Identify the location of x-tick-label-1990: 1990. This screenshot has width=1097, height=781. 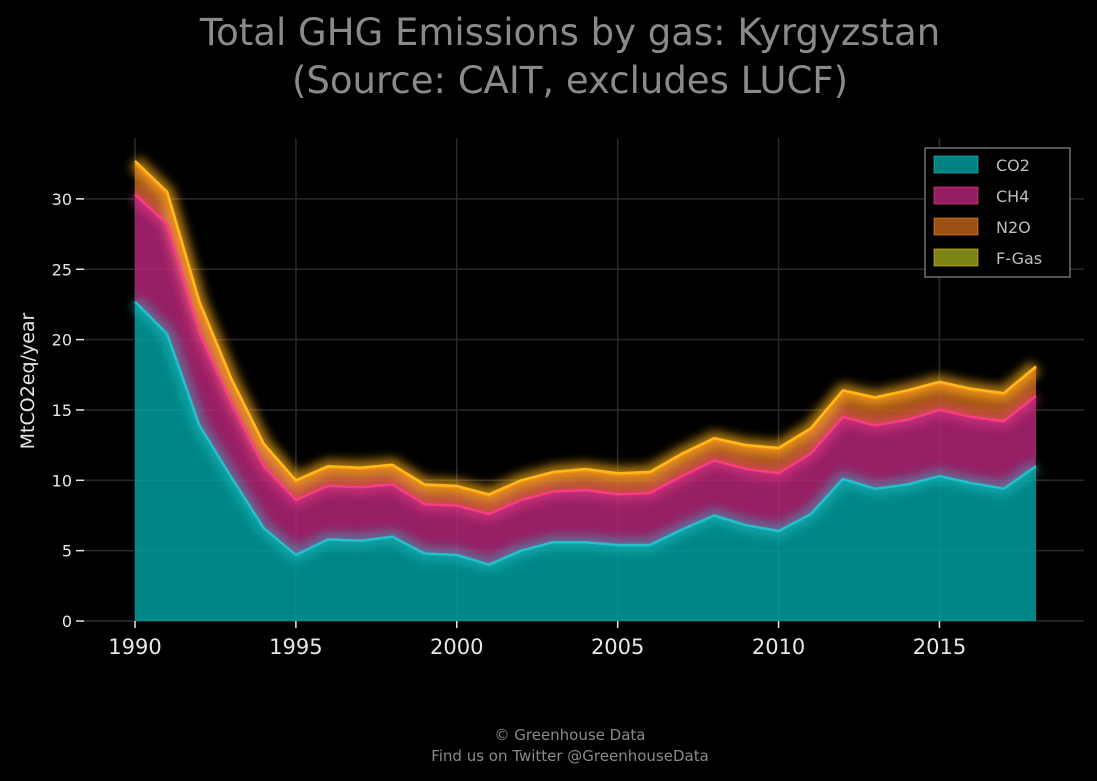
(134, 647).